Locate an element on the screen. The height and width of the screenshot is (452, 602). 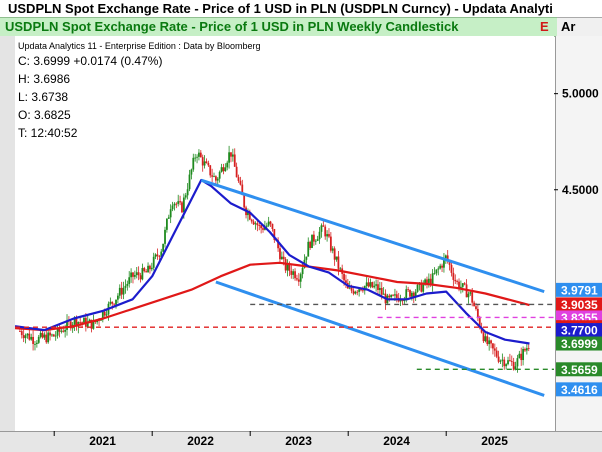
price-tag-label-1: 3.9035 is located at coordinates (579, 305).